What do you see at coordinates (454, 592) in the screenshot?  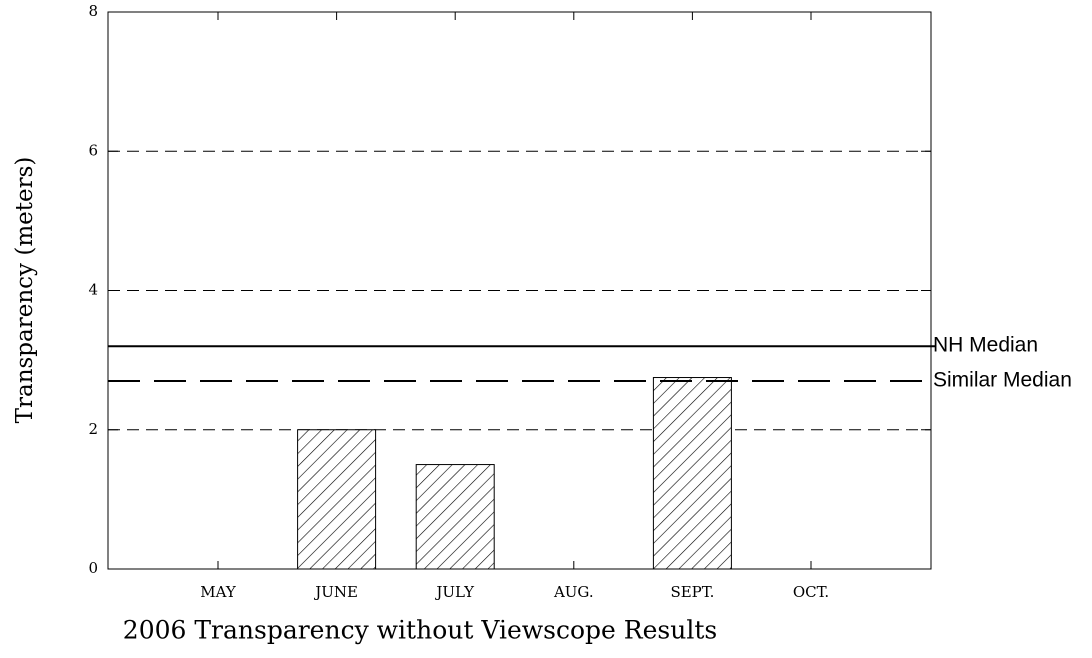 I see `x-tick-label: JULY` at bounding box center [454, 592].